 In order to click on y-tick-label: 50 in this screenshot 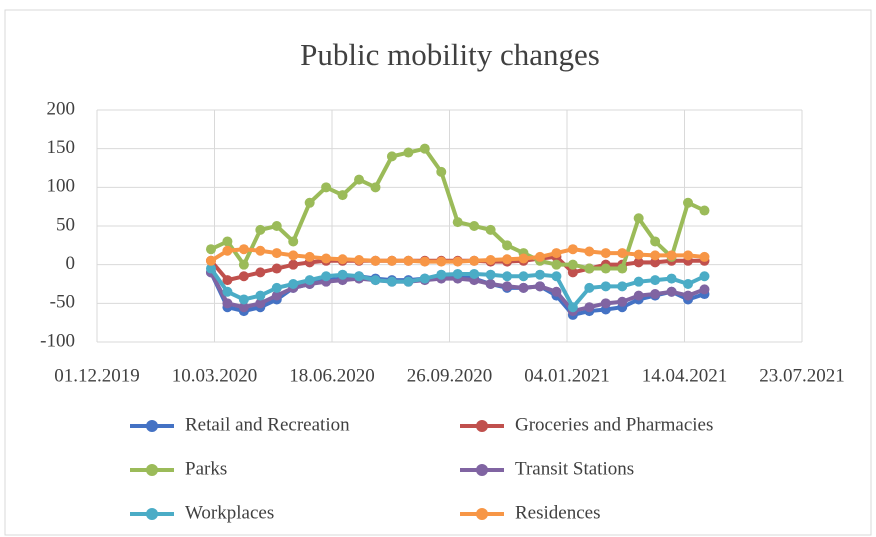, I will do `click(65, 224)`.